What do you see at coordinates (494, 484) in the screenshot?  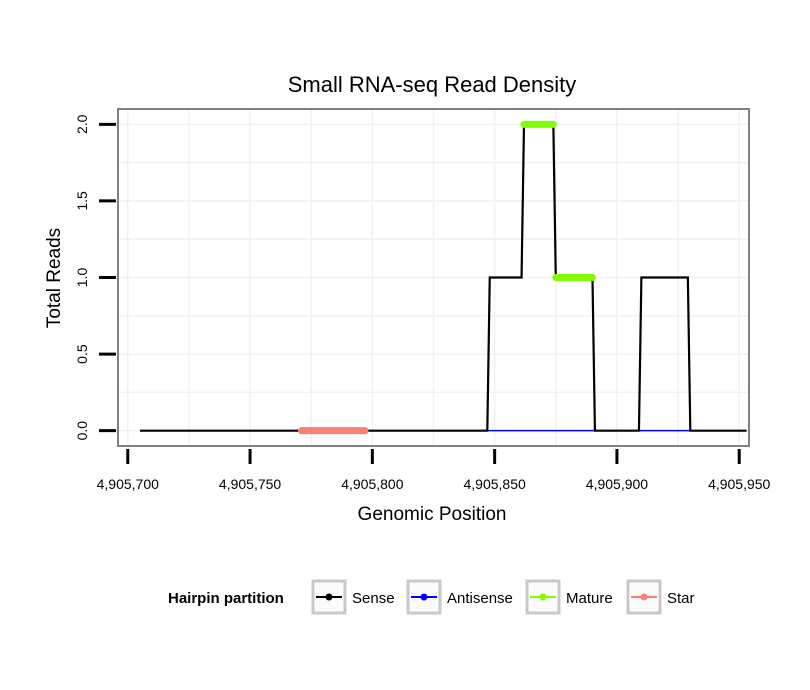 I see `x-tick-label: 4,905,850` at bounding box center [494, 484].